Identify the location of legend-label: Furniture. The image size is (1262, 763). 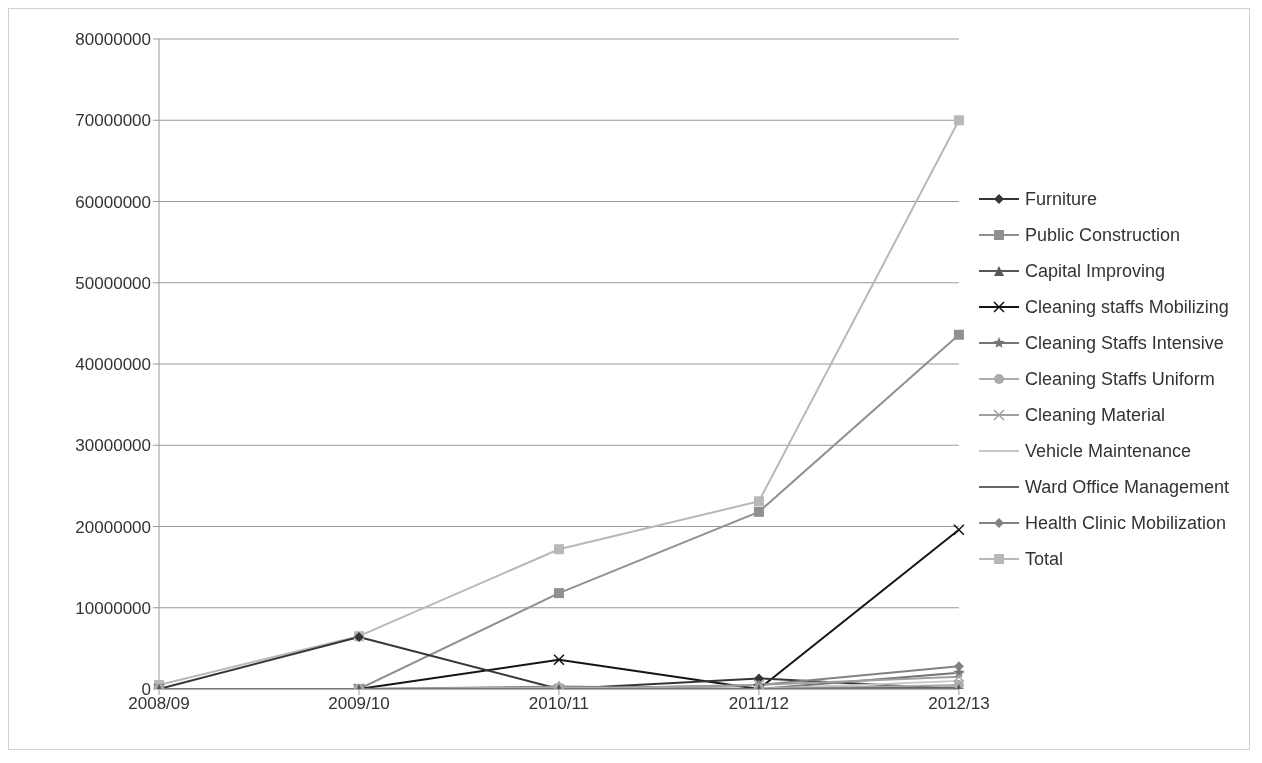
(1060, 199).